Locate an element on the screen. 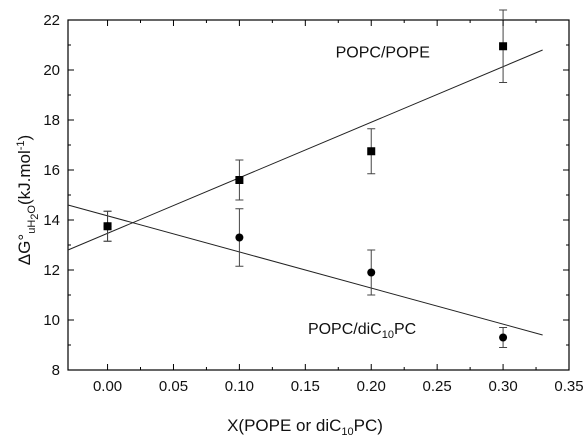  annotation-popc-pope: POPC/POPE is located at coordinates (383, 53).